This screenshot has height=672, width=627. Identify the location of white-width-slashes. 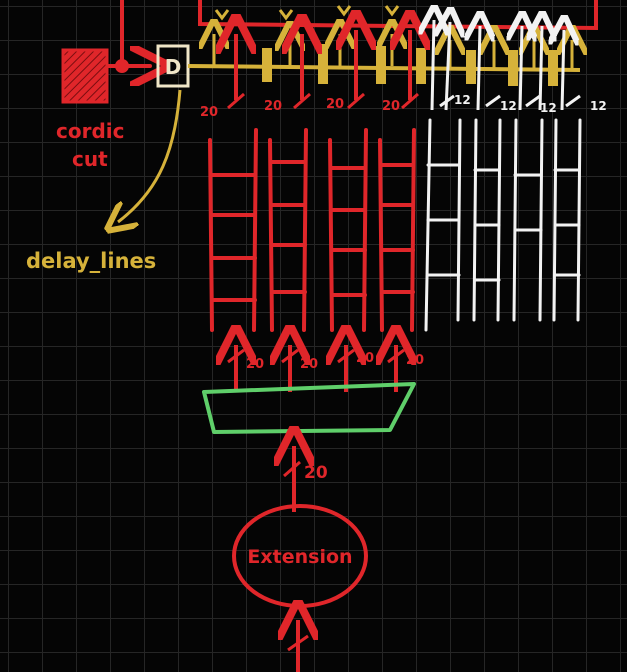
(510, 101).